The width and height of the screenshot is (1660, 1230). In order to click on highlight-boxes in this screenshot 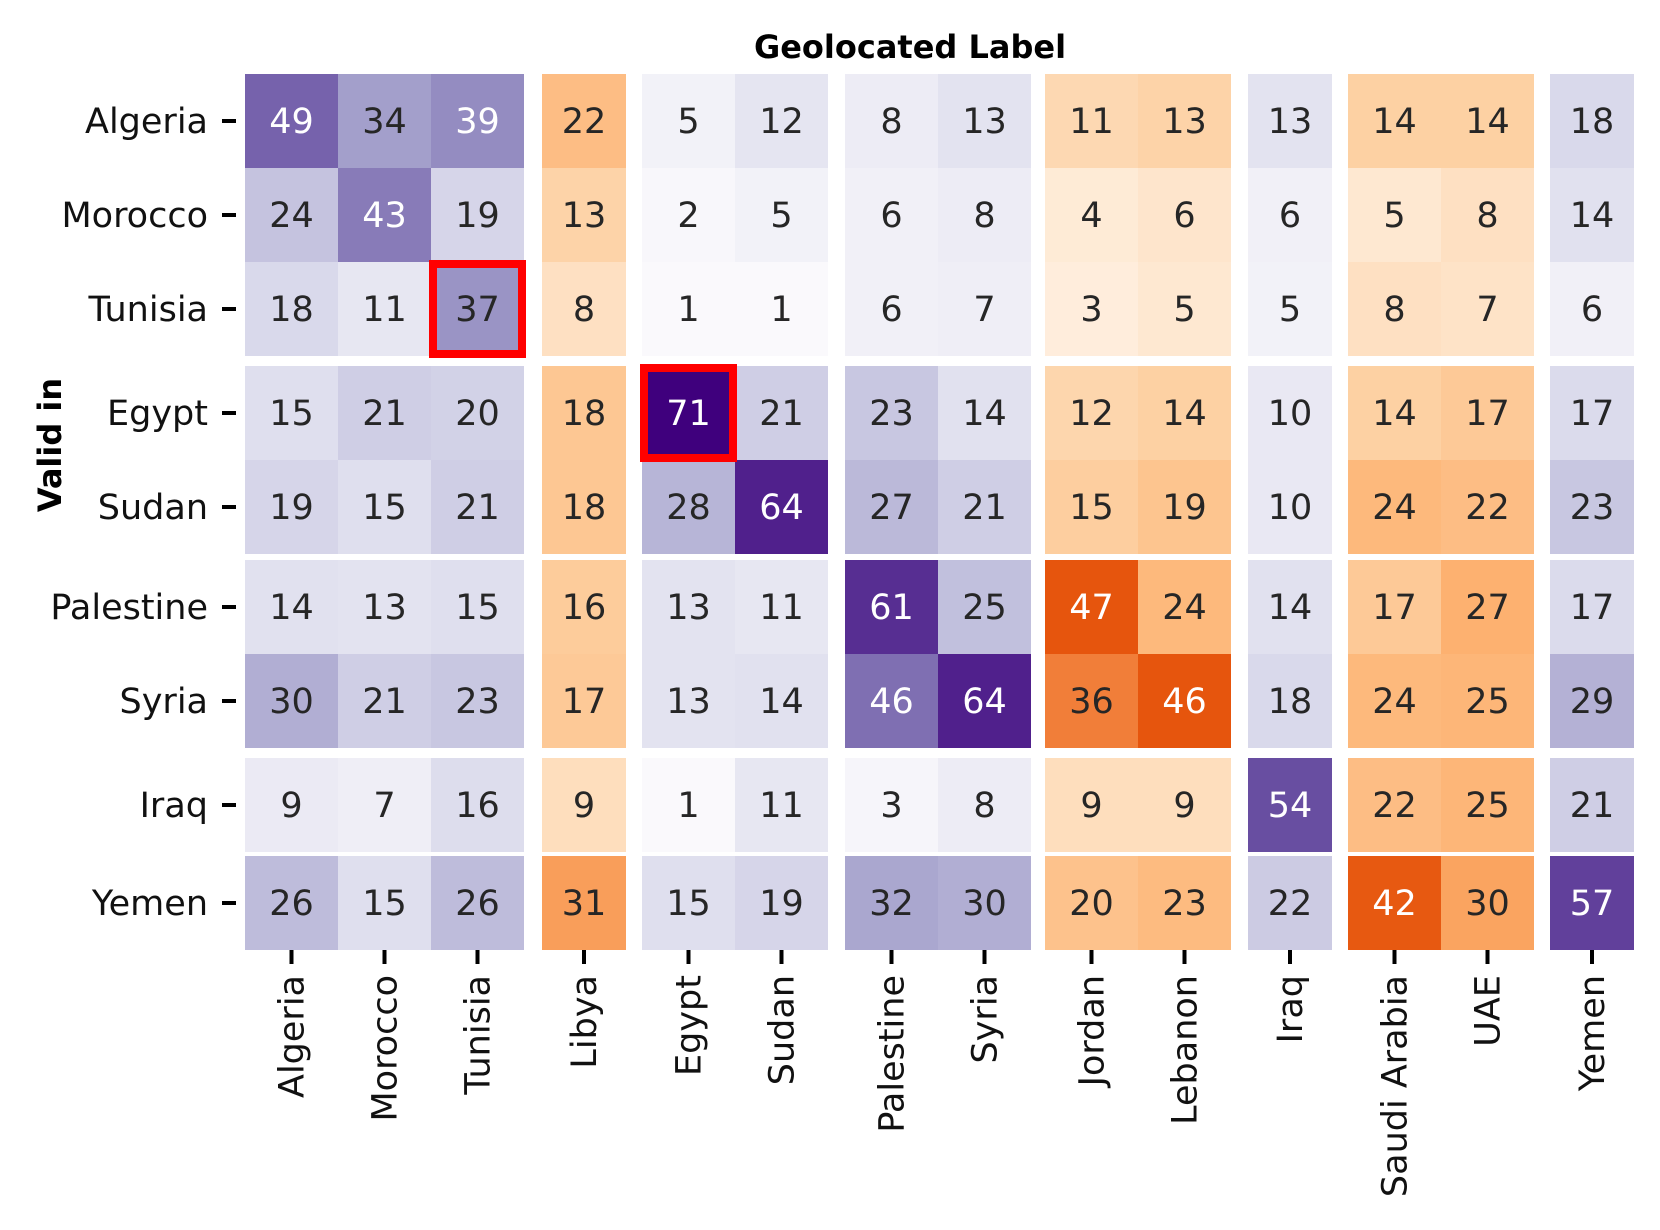, I will do `click(583, 361)`.